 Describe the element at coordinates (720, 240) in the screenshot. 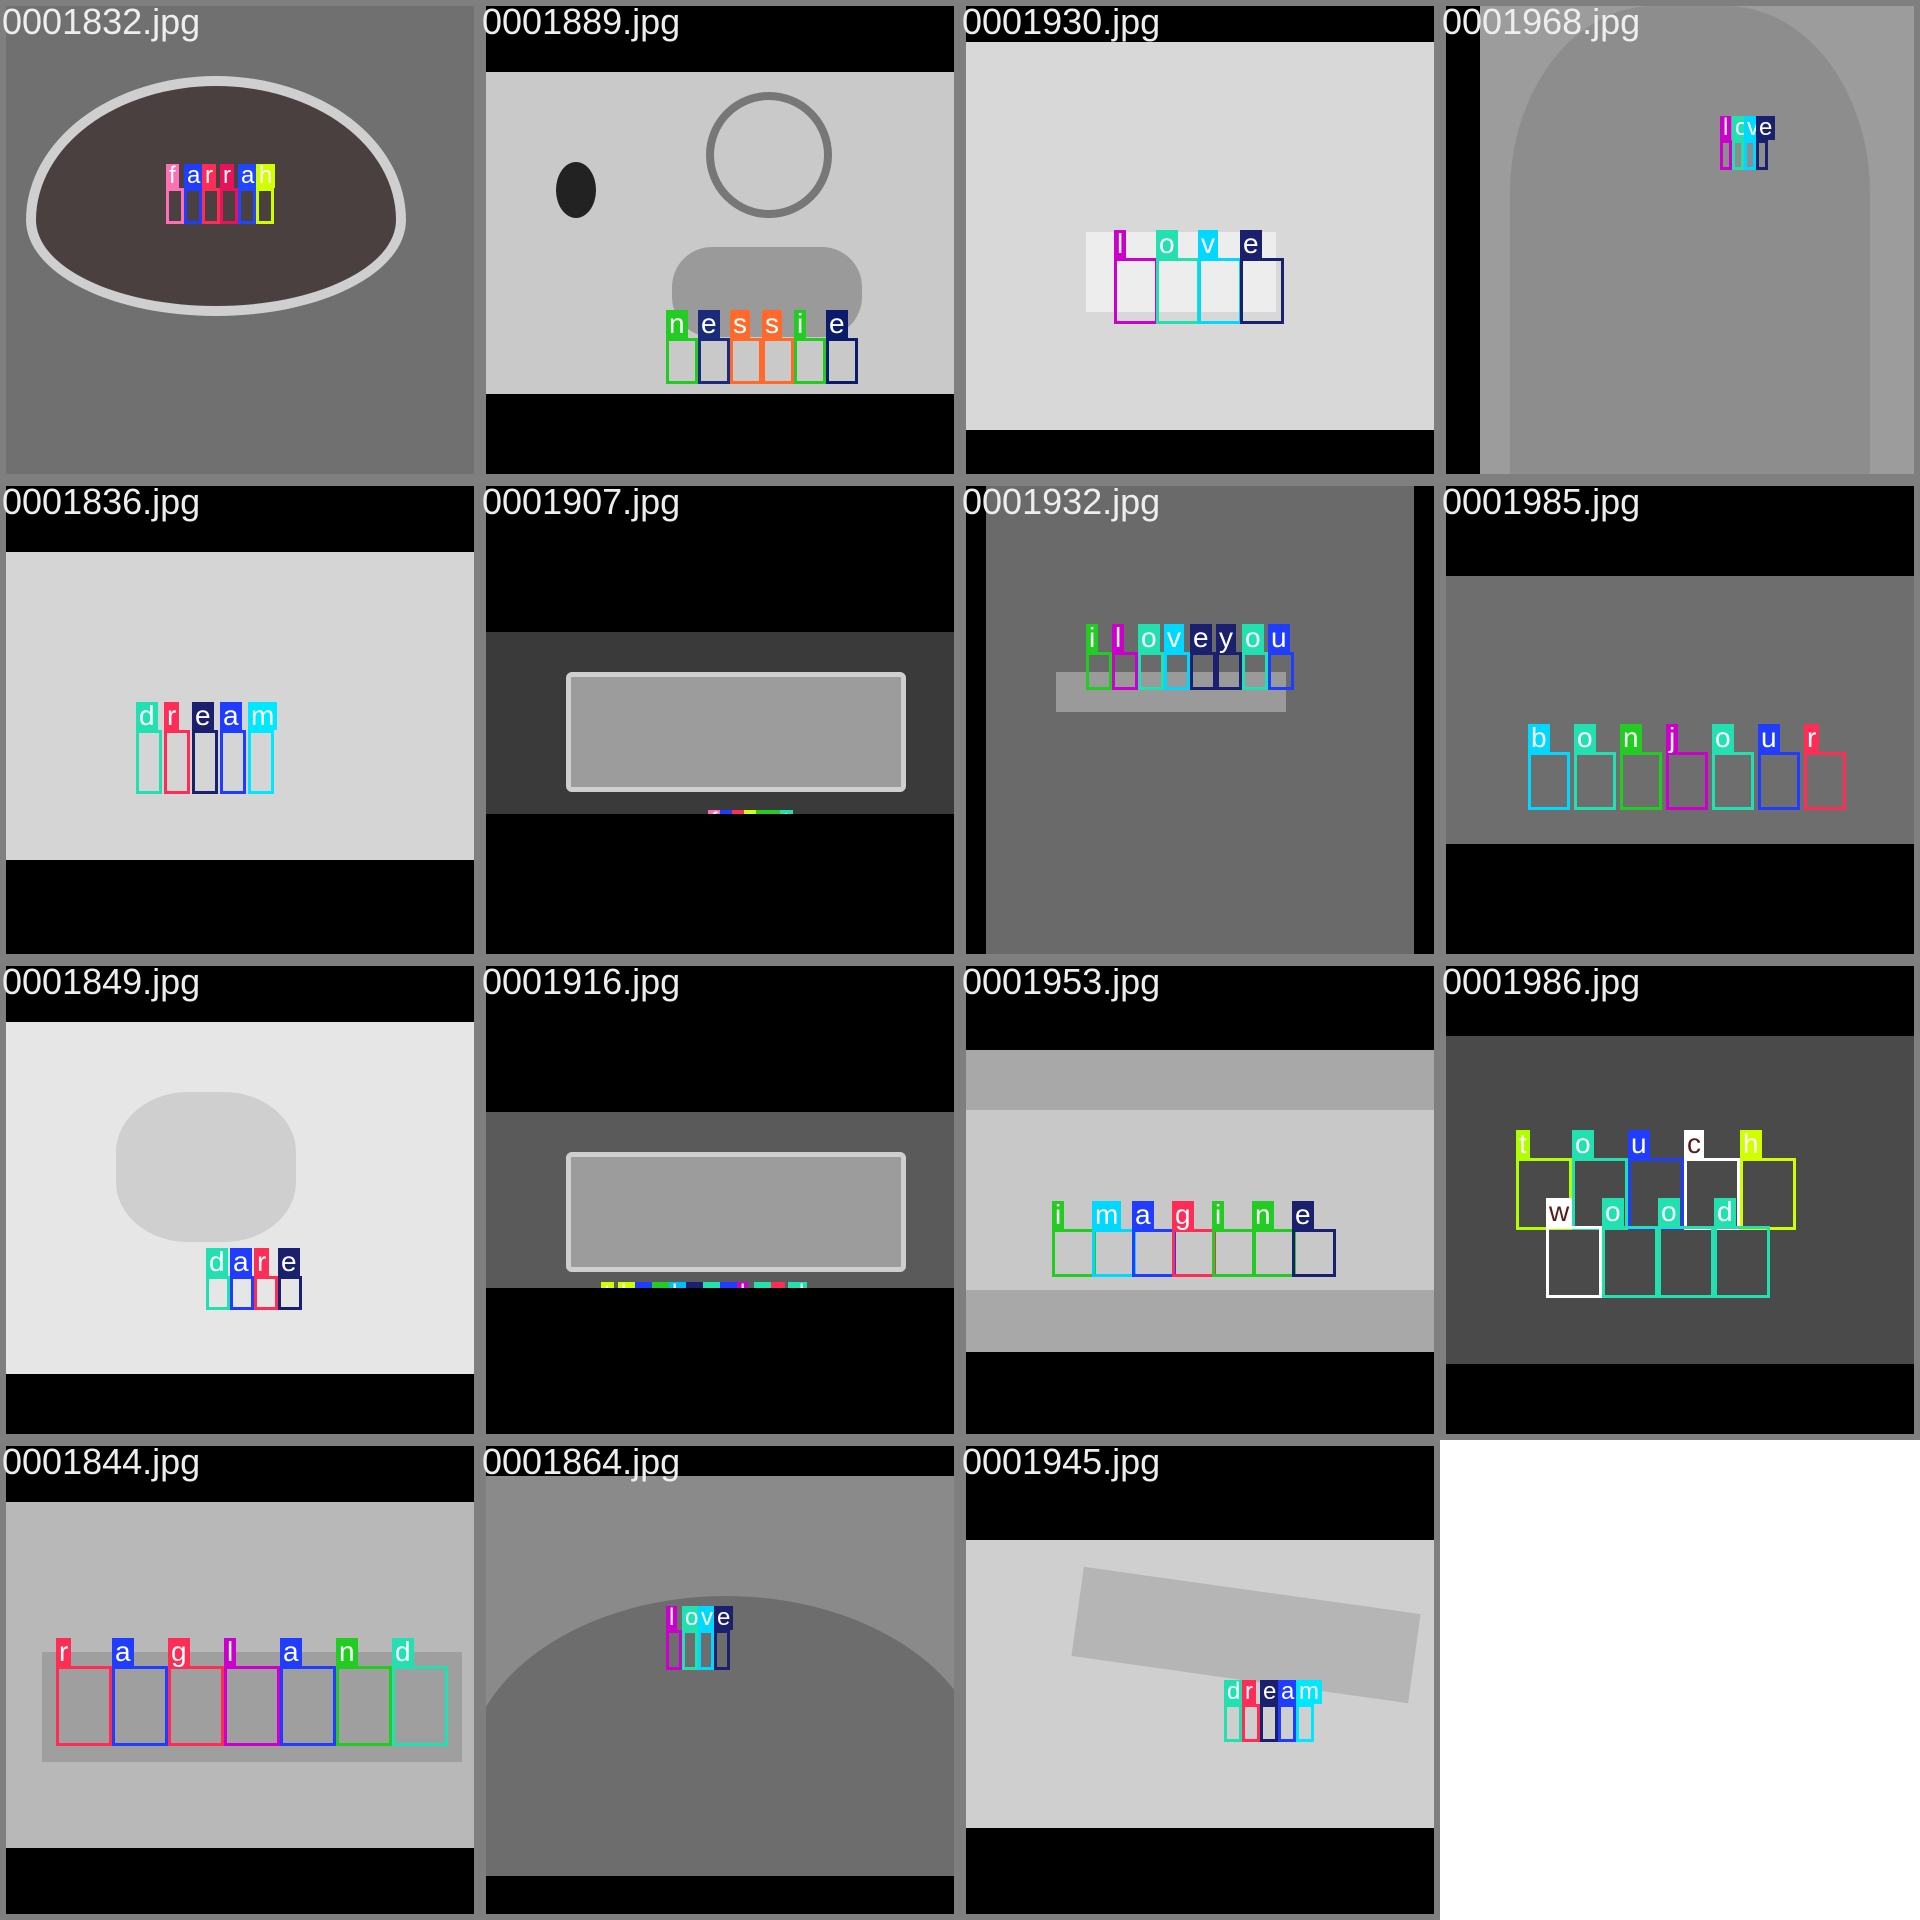

I see `thumbnail-tile: n e s s i e 0001889.jpg` at that location.